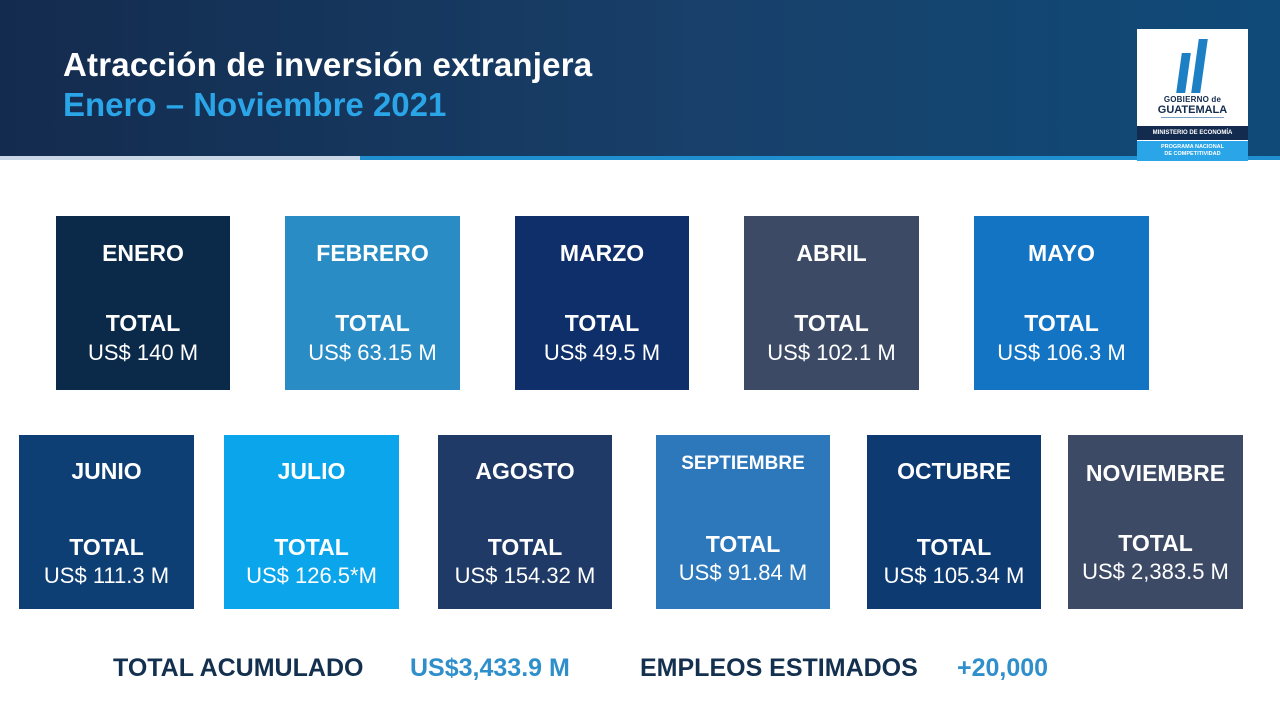  What do you see at coordinates (311, 575) in the screenshot?
I see `total-value: US$ 126.5*M` at bounding box center [311, 575].